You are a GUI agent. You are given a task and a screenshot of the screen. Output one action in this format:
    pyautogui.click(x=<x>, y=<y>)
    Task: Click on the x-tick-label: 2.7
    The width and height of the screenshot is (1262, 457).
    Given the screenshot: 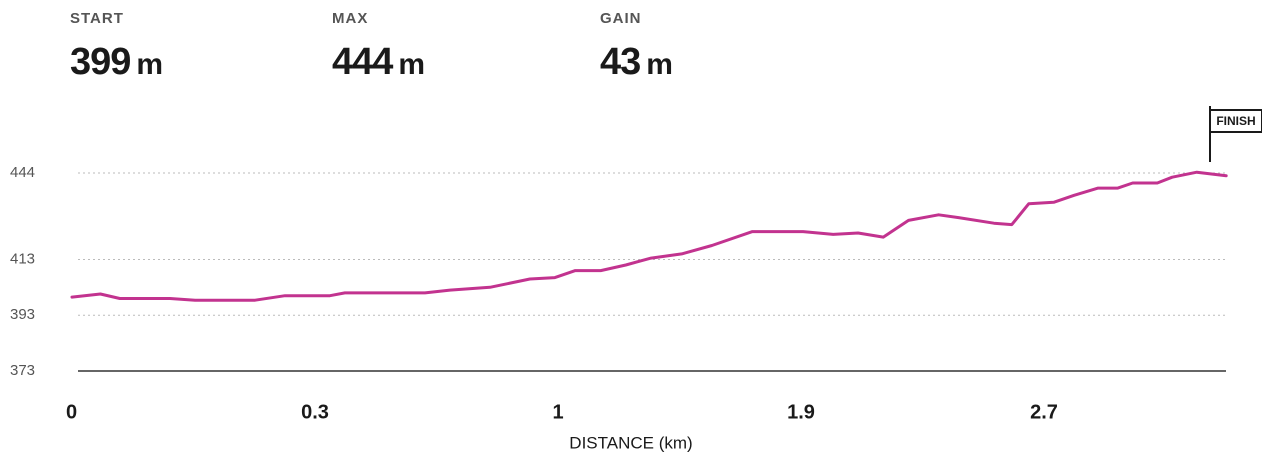 What is the action you would take?
    pyautogui.click(x=1044, y=412)
    